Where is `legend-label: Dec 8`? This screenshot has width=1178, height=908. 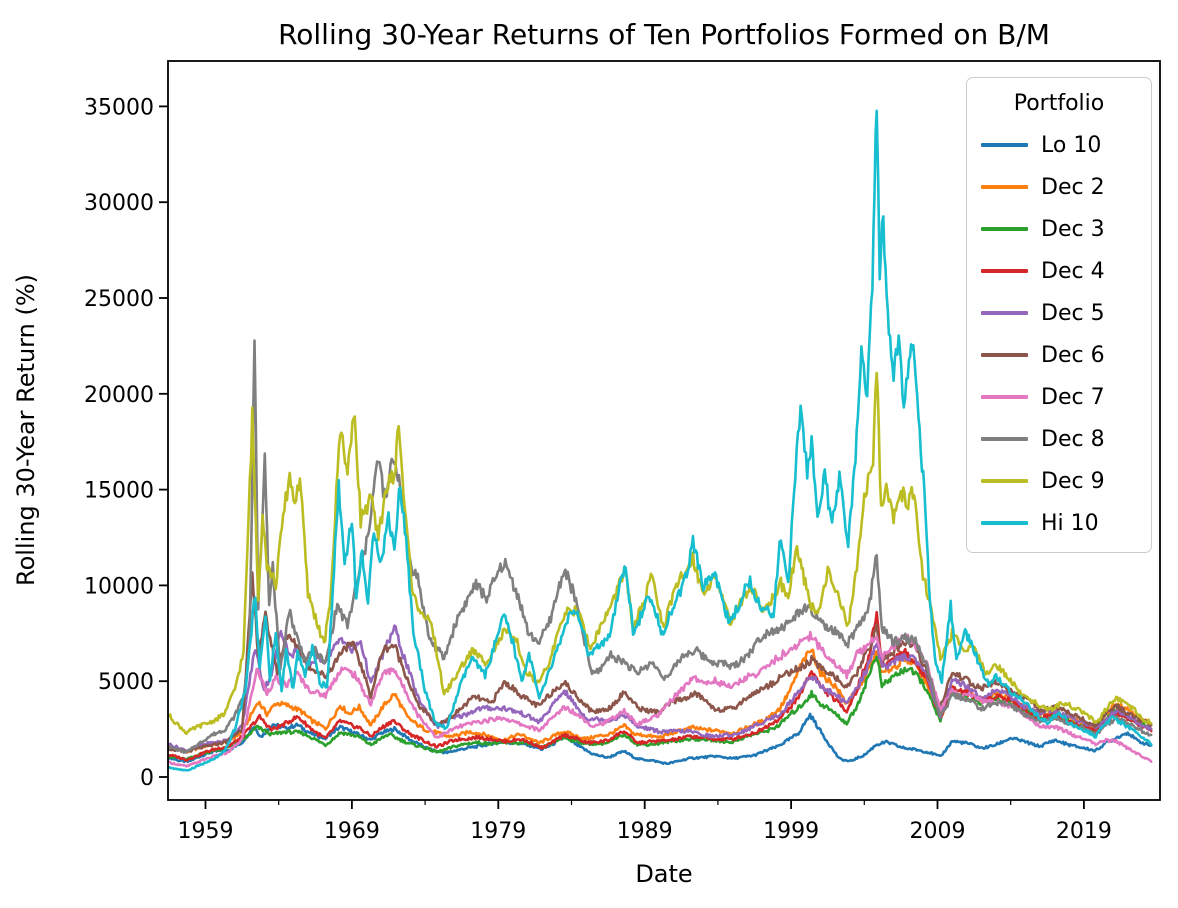
legend-label: Dec 8 is located at coordinates (1073, 439).